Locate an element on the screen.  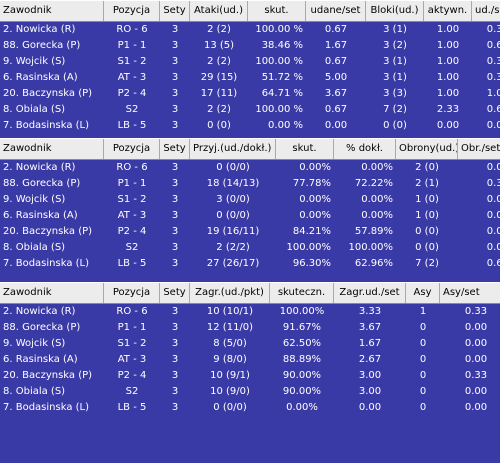
stat-cell: 12 (11/0) is located at coordinates (230, 327).